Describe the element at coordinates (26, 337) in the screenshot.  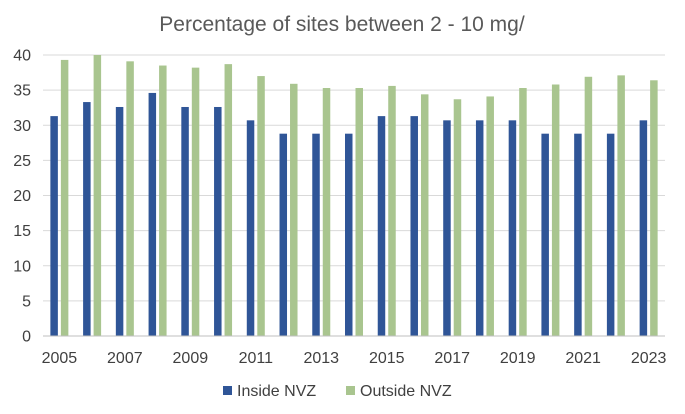
I see `y-tick-label: 0` at that location.